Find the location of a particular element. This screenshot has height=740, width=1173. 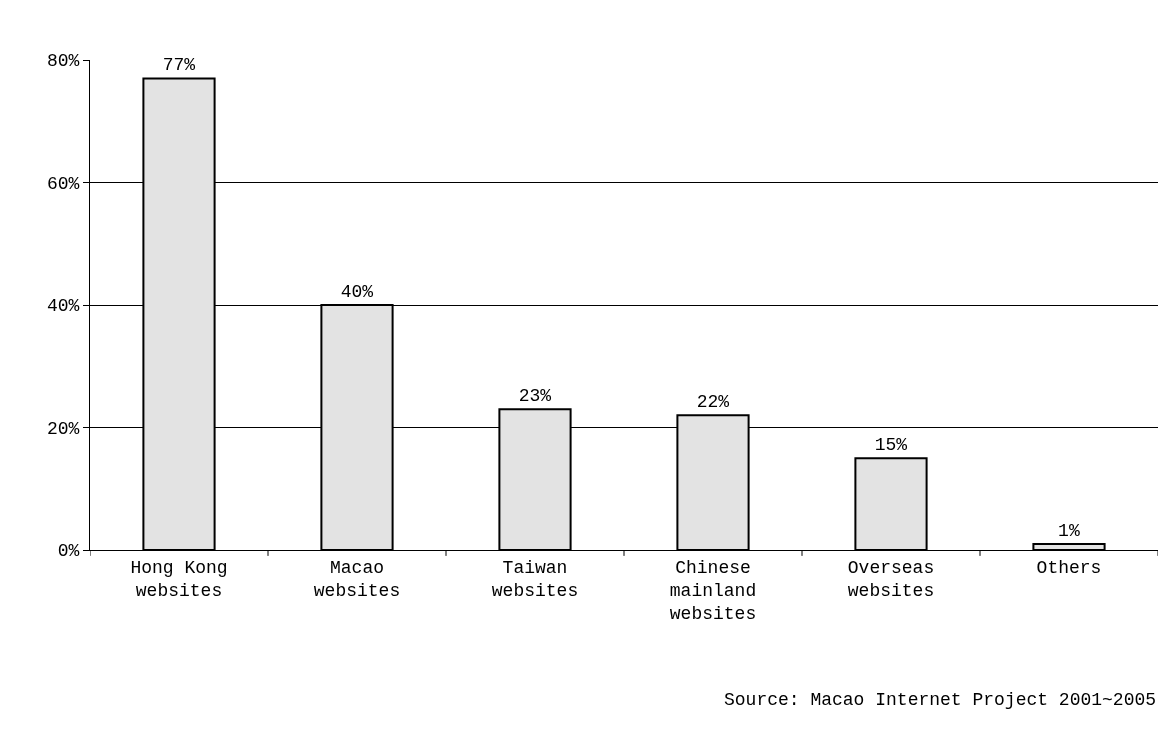

y-tick-label: 0% is located at coordinates (68, 551).